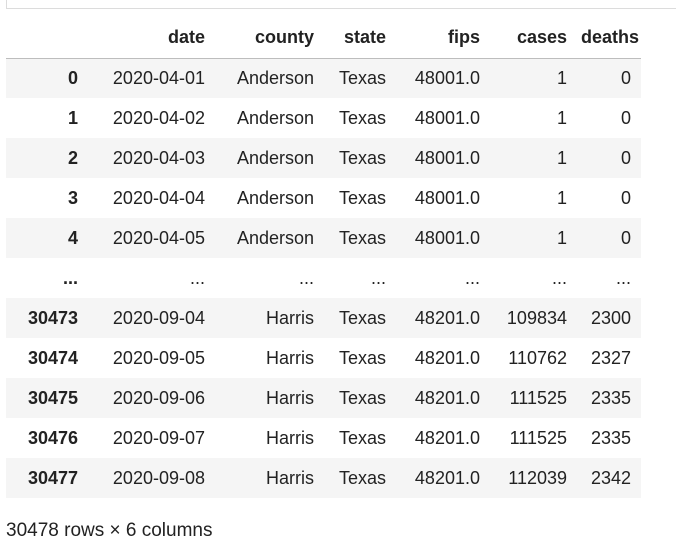 The width and height of the screenshot is (676, 560). I want to click on previous-cell-edge, so click(341, 4).